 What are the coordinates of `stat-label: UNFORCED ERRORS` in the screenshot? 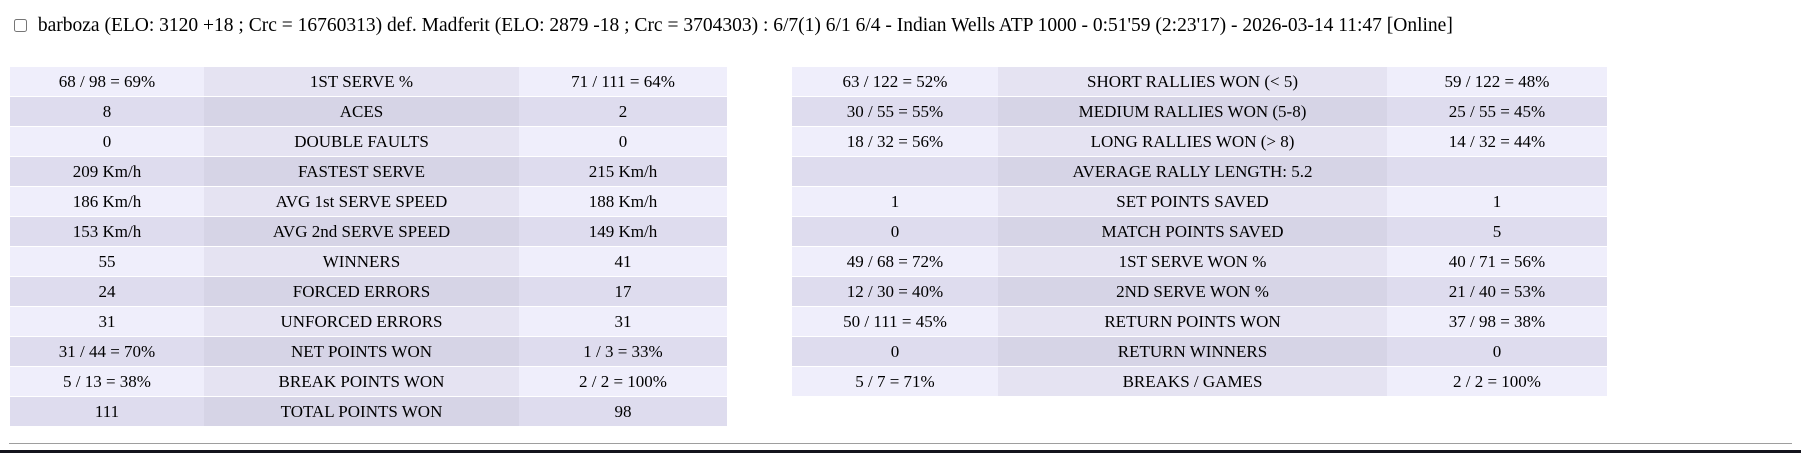 It's located at (361, 321).